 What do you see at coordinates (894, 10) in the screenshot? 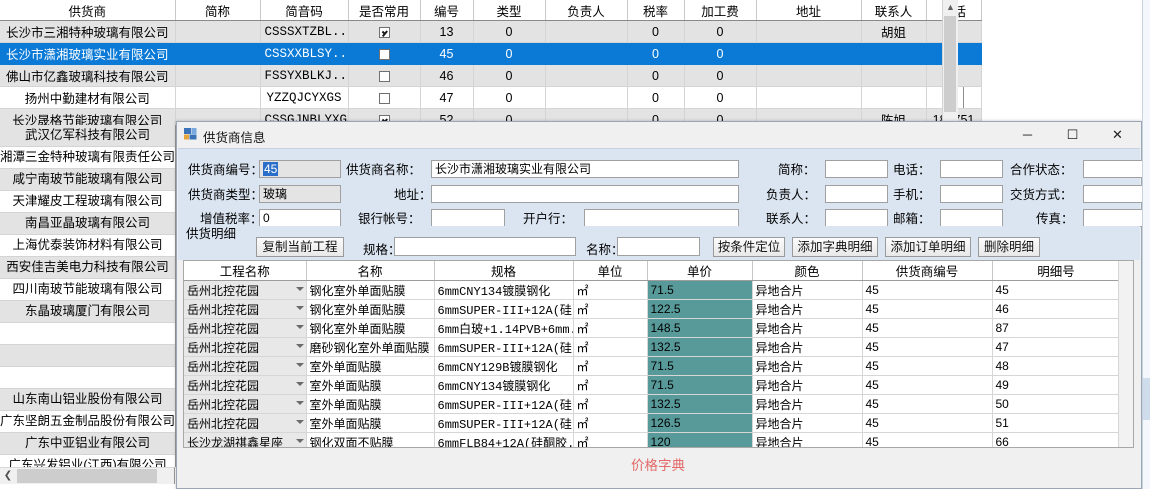
I see `col-contact: 联系人` at bounding box center [894, 10].